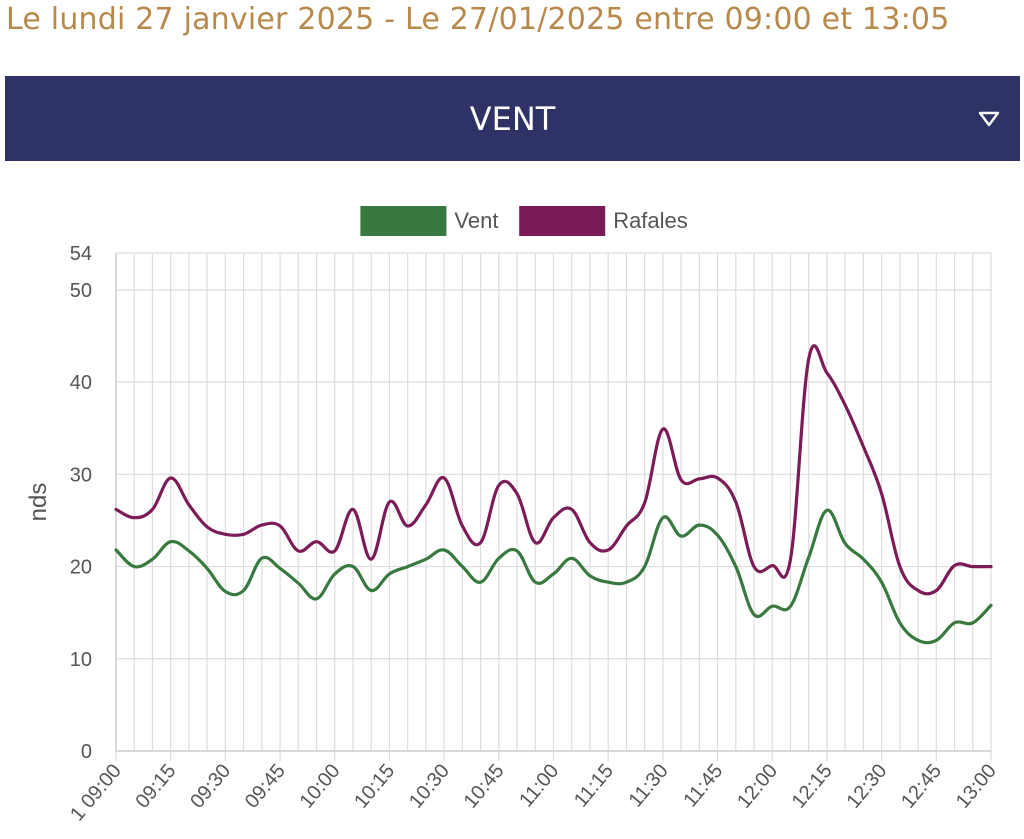 This screenshot has height=839, width=1024. I want to click on legend-swatch-rafales, so click(562, 221).